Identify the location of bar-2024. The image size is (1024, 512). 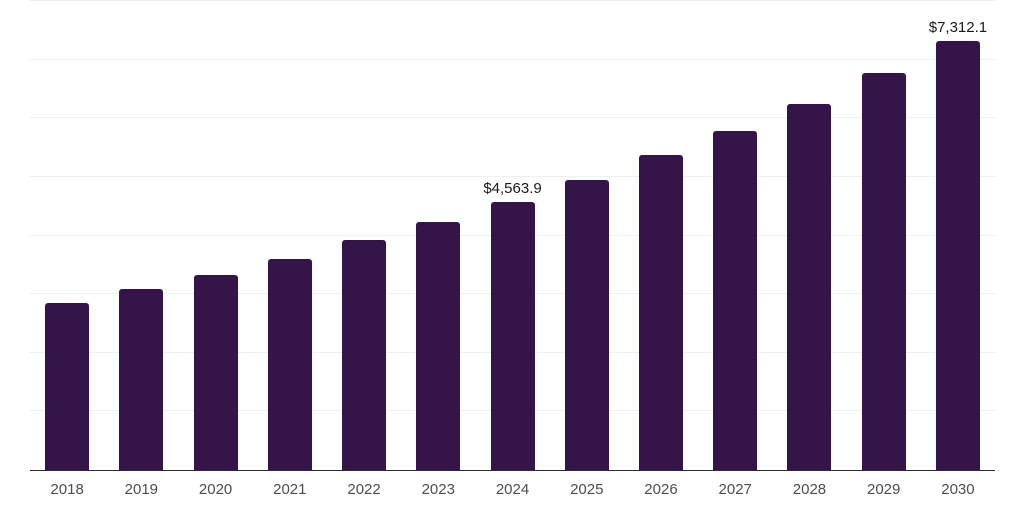
(512, 336).